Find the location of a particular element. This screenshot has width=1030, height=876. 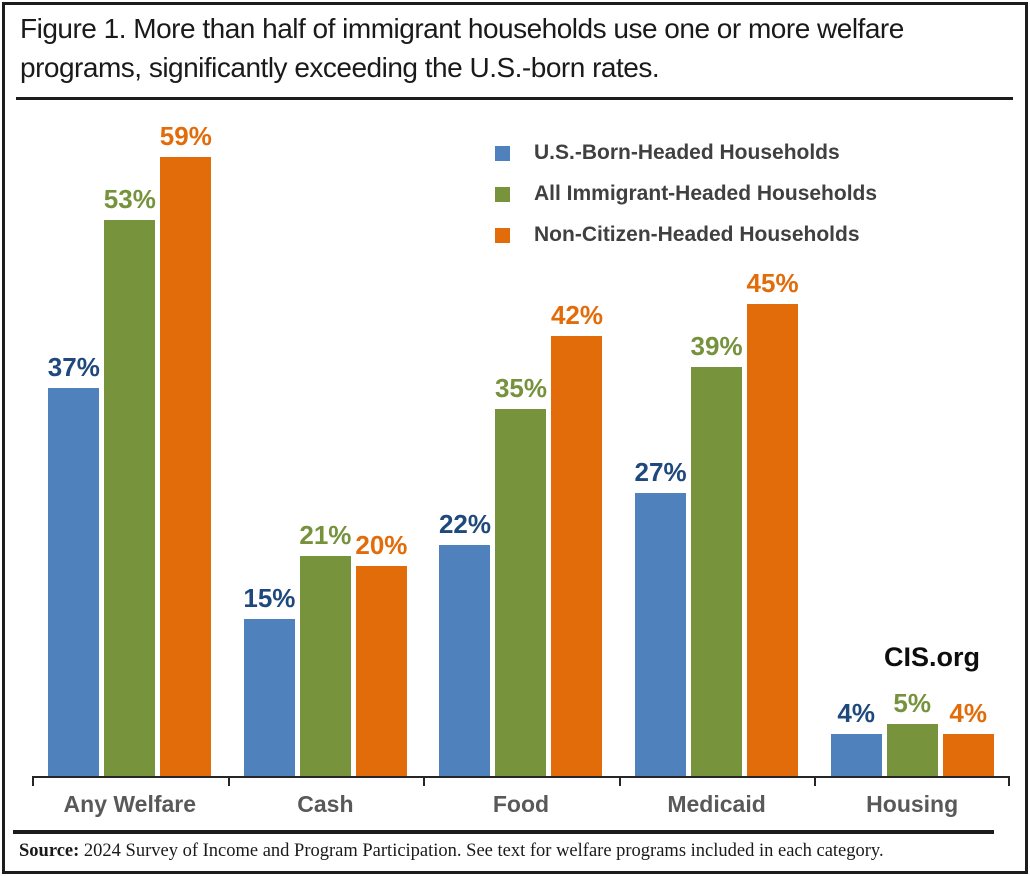

bar: 37% is located at coordinates (74, 564).